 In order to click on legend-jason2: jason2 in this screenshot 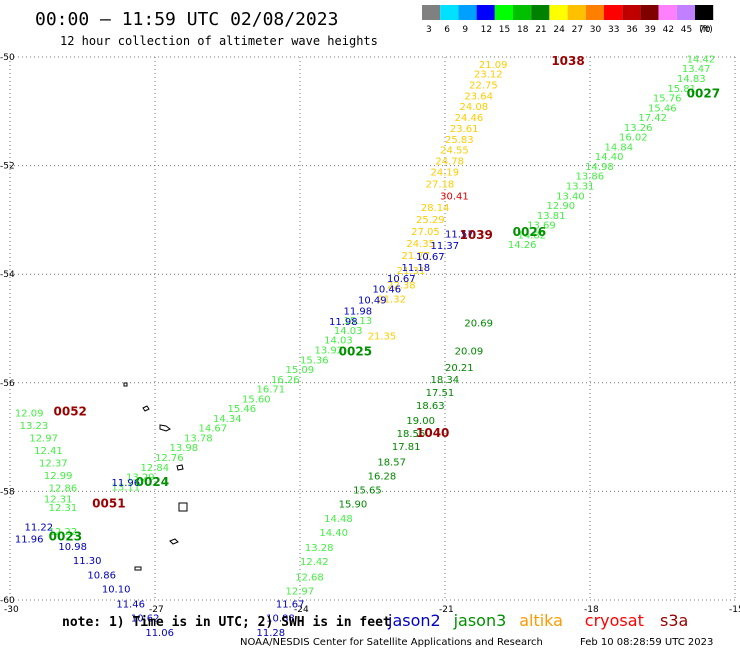, I will do `click(414, 620)`.